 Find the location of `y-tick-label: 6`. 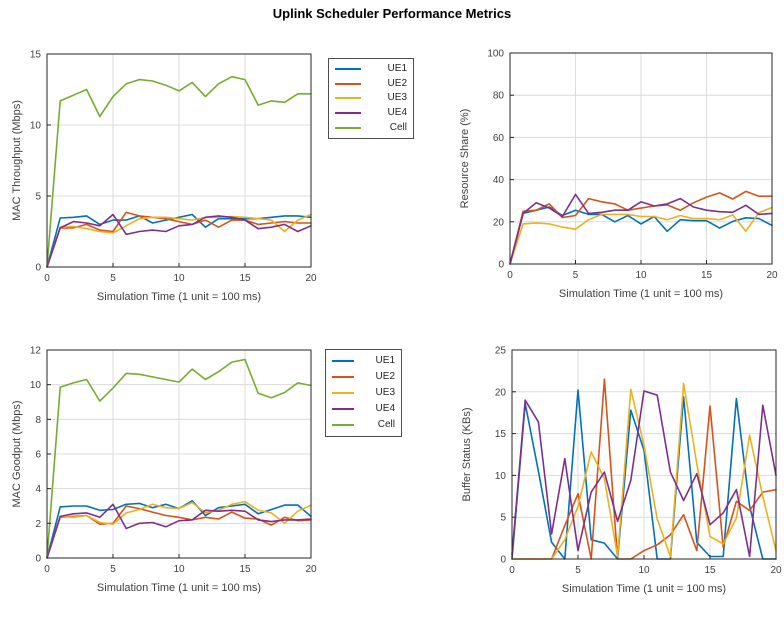

y-tick-label: 6 is located at coordinates (38, 455).